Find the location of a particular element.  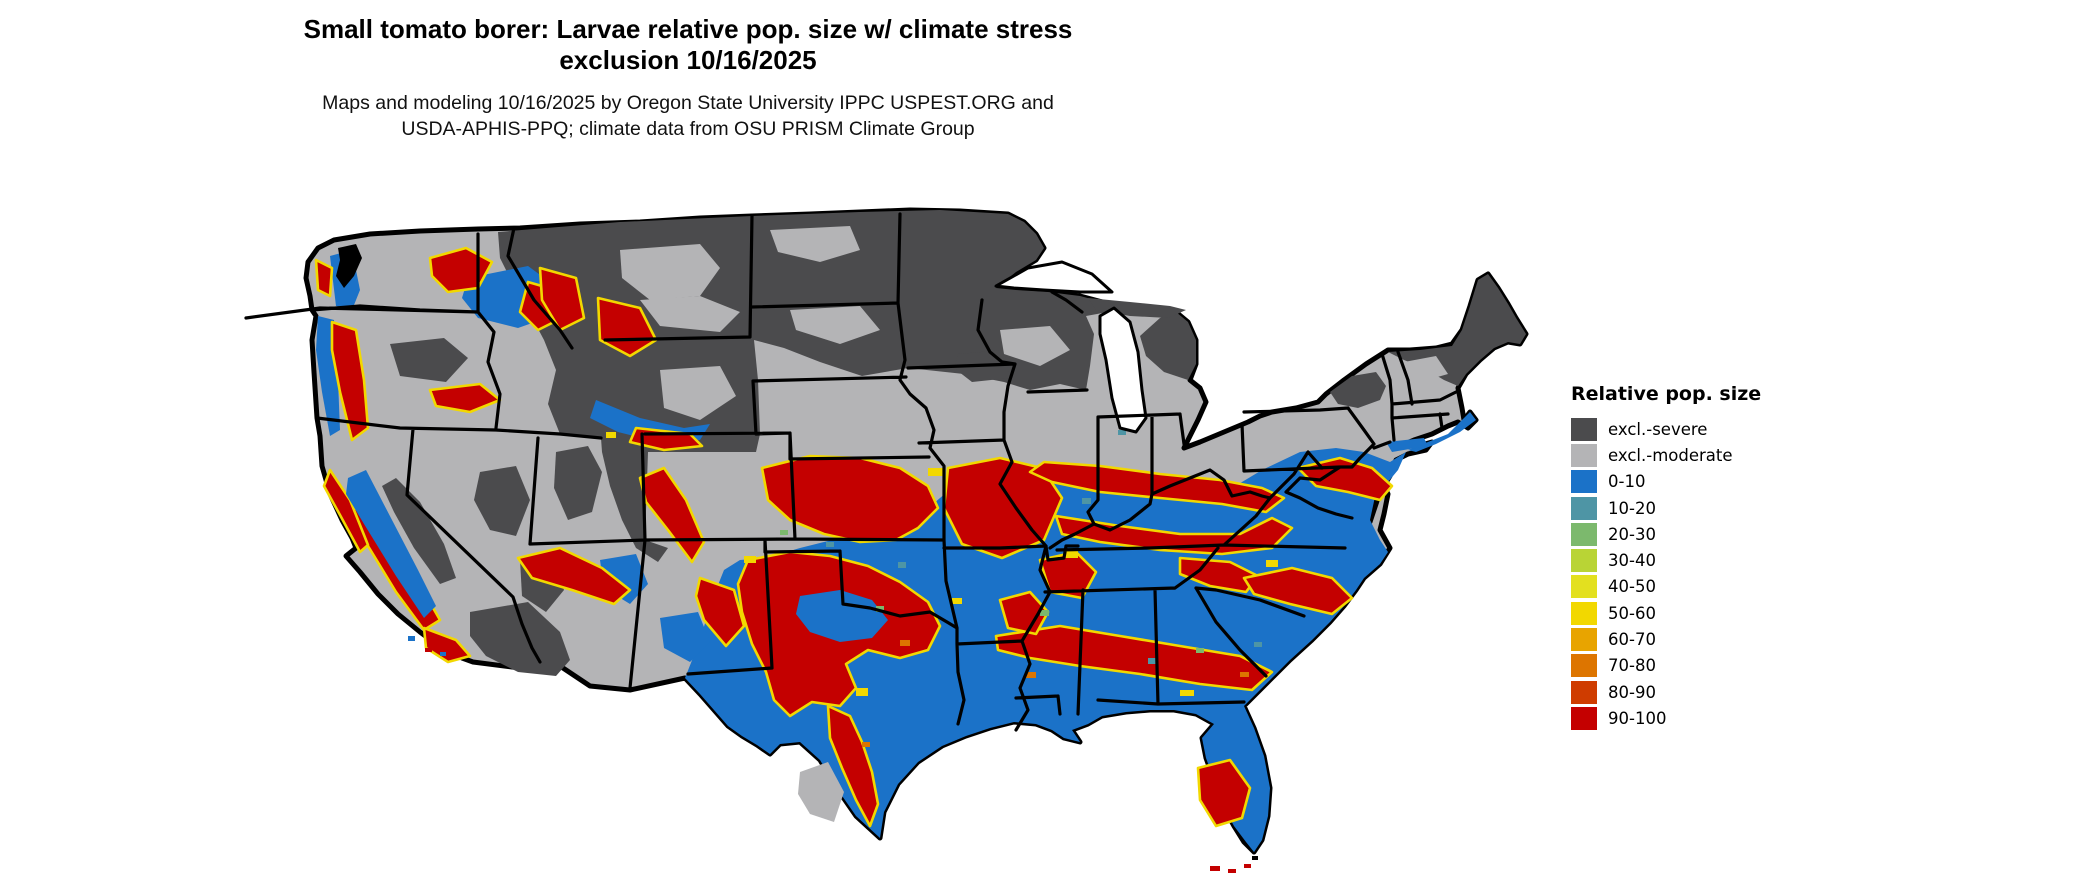

lake-superior is located at coordinates (1054, 277).